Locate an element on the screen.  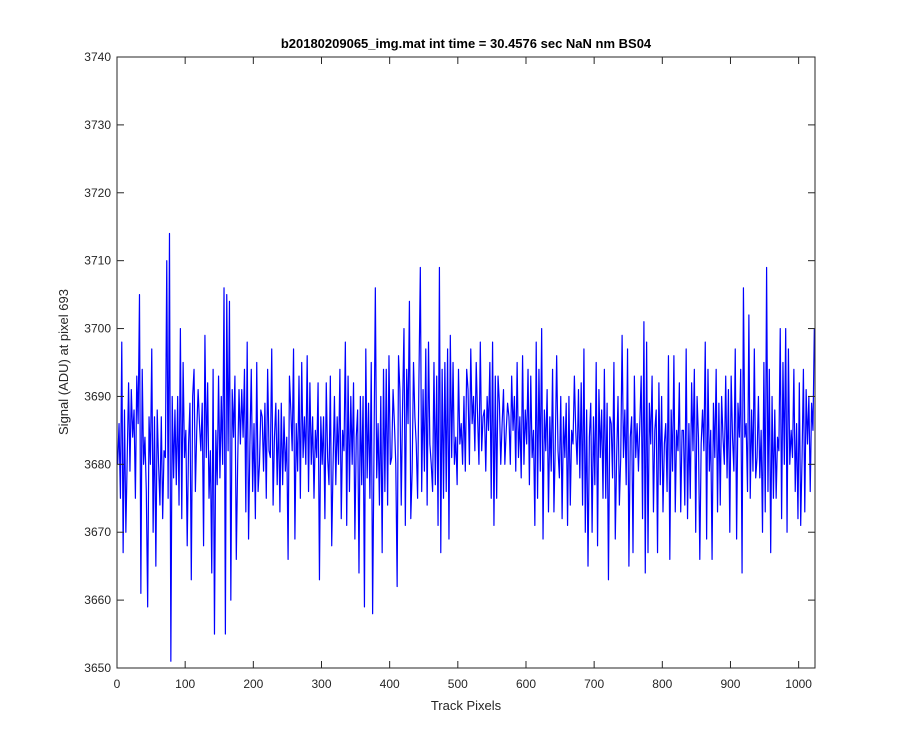
x-axis-label: Track Pixels is located at coordinates (466, 705).